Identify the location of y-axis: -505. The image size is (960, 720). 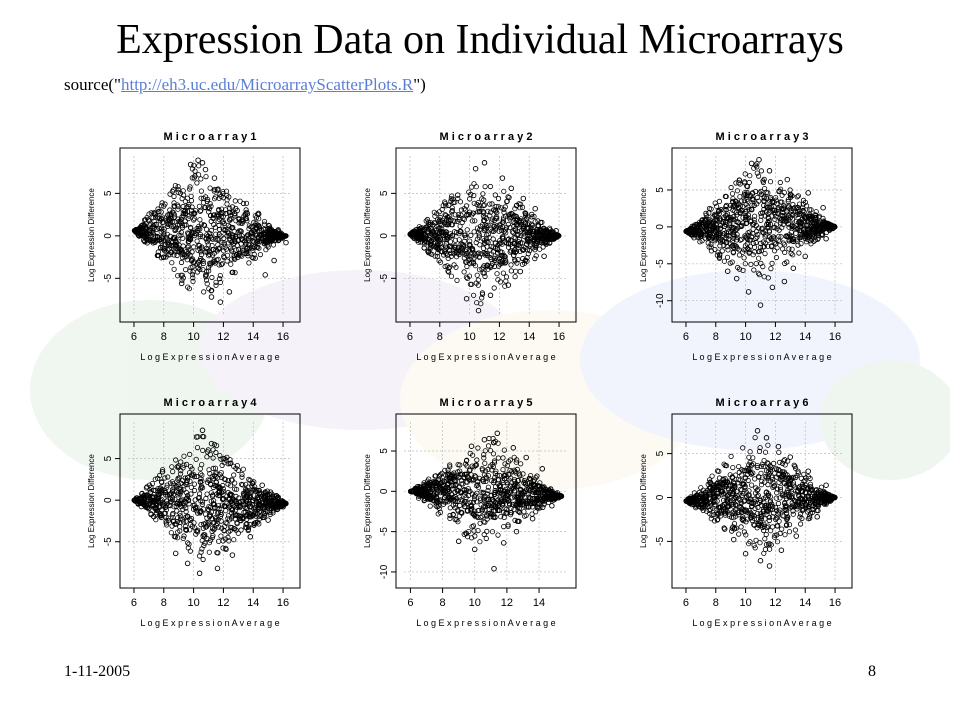
(111, 500).